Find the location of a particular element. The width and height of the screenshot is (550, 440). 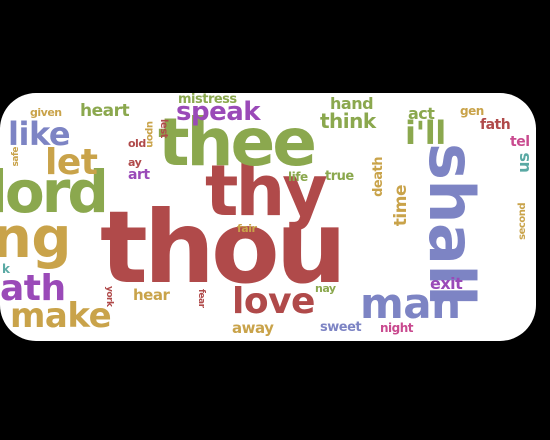

word-ay: ay is located at coordinates (135, 162).